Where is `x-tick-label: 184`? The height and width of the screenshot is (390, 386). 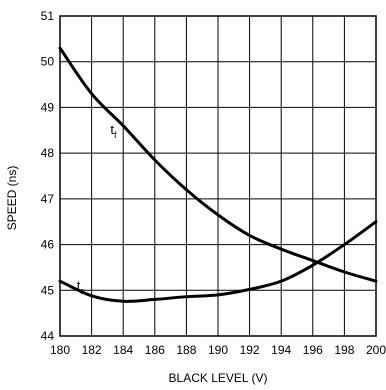 x-tick-label: 184 is located at coordinates (123, 350).